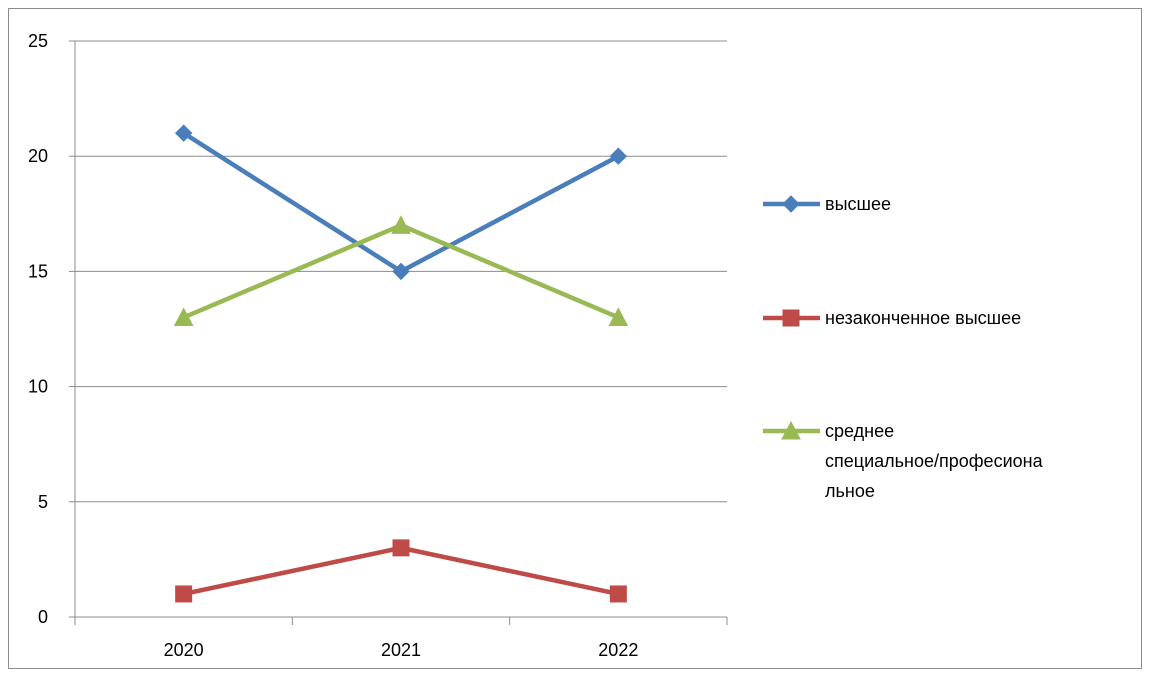 The width and height of the screenshot is (1150, 677). What do you see at coordinates (934, 461) in the screenshot?
I see `legend-label: специальное/професиона` at bounding box center [934, 461].